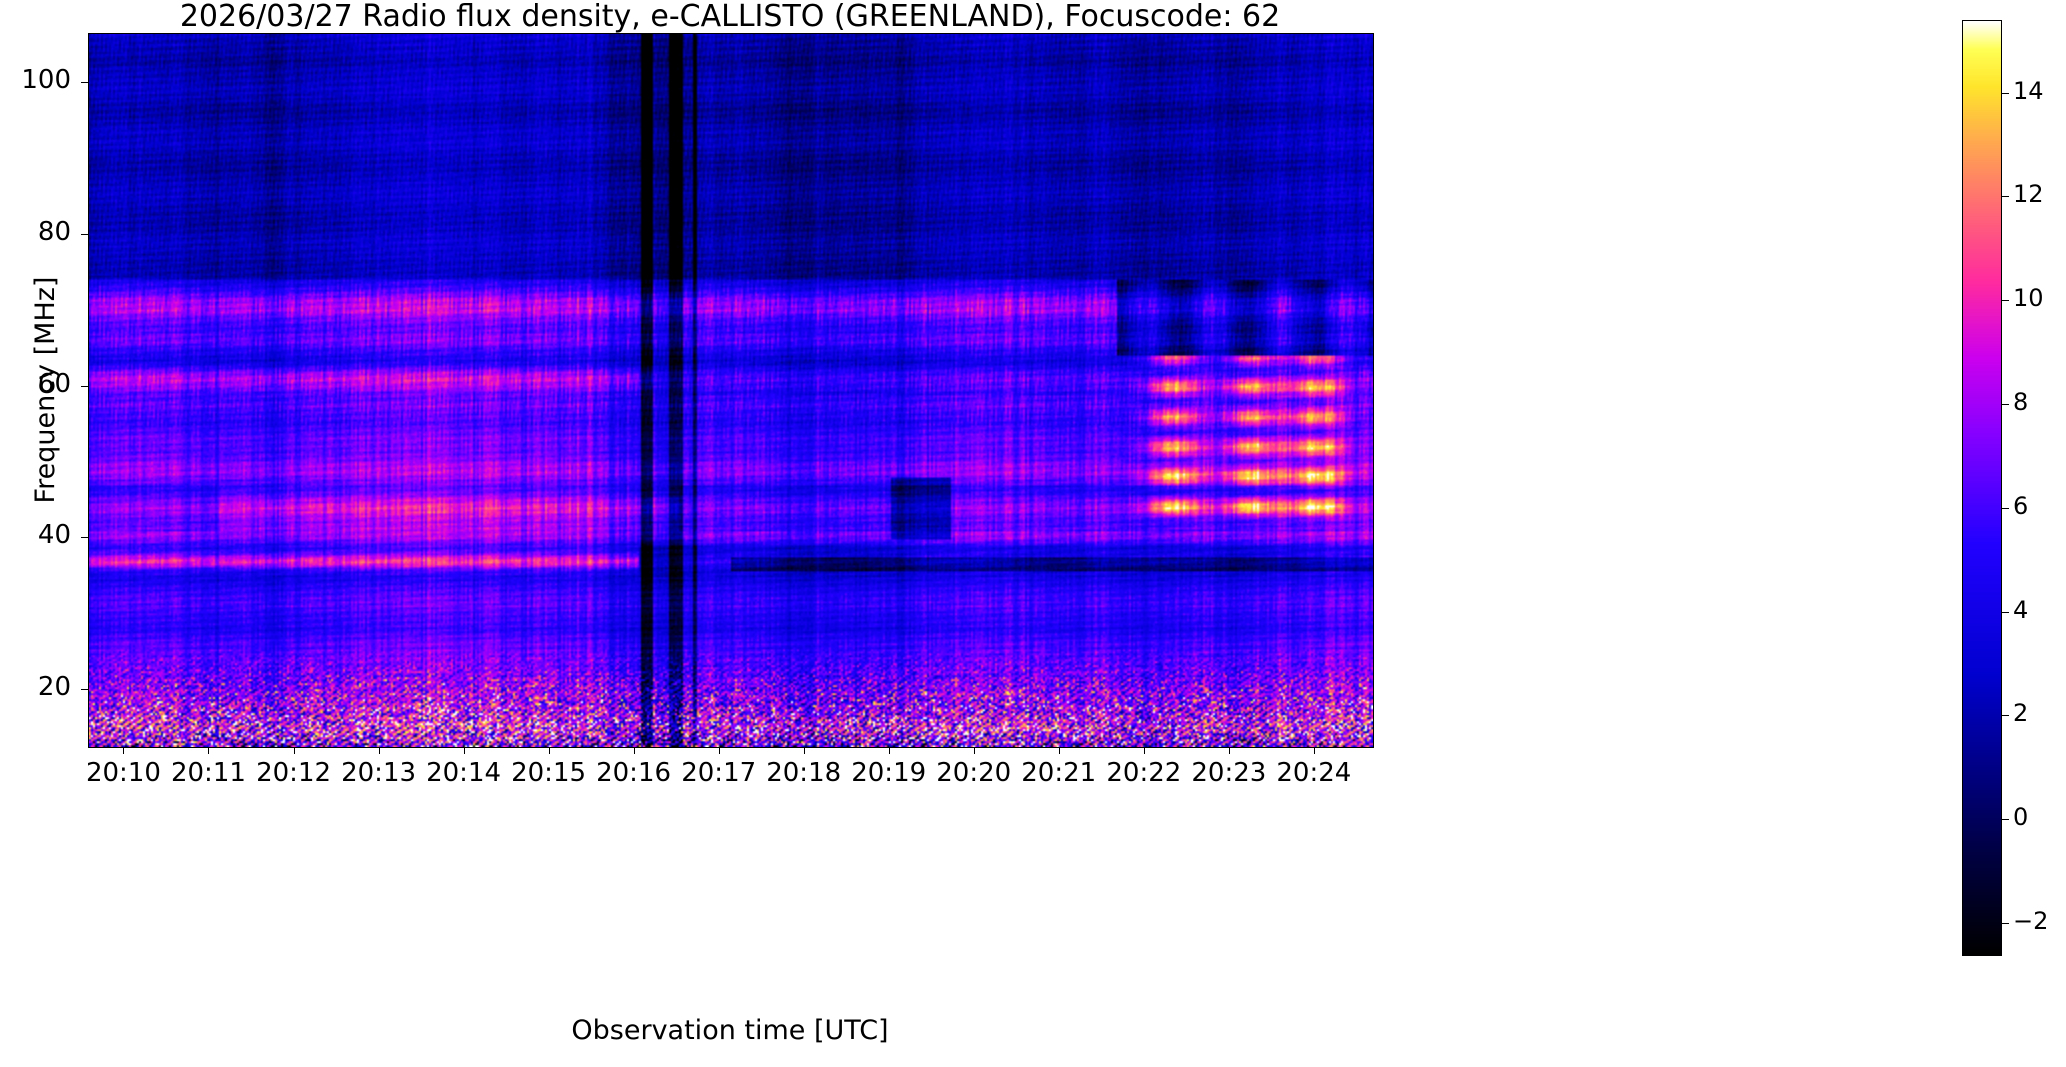 This screenshot has width=2066, height=1067. Describe the element at coordinates (974, 773) in the screenshot. I see `x-tick-label: 20:20` at that location.